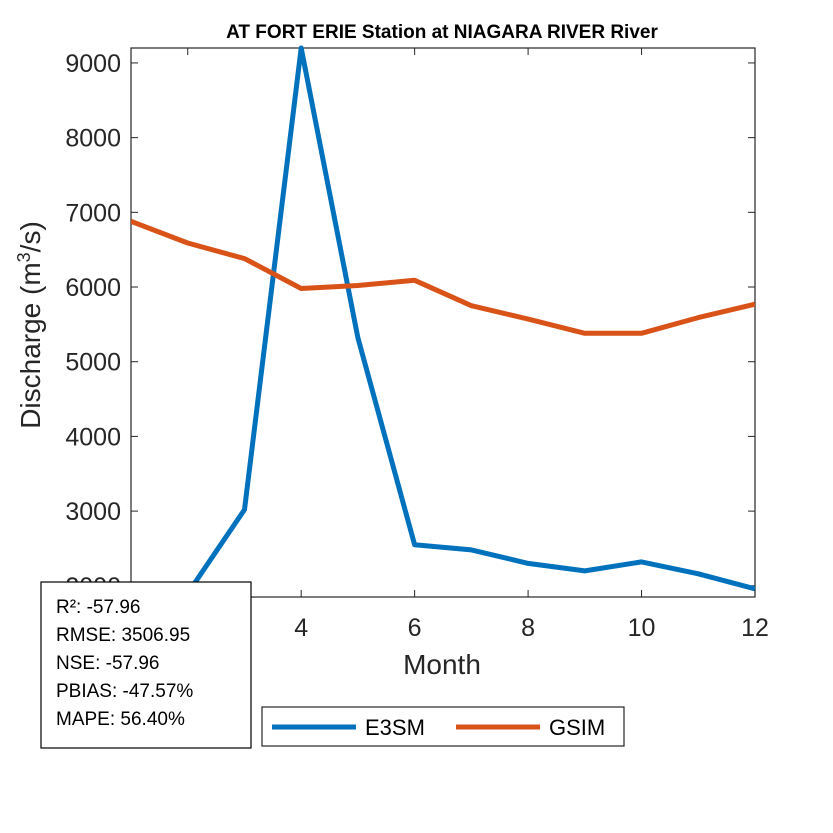 This screenshot has width=833, height=833. What do you see at coordinates (108, 663) in the screenshot?
I see `stats-nse: NSE: -57.96` at bounding box center [108, 663].